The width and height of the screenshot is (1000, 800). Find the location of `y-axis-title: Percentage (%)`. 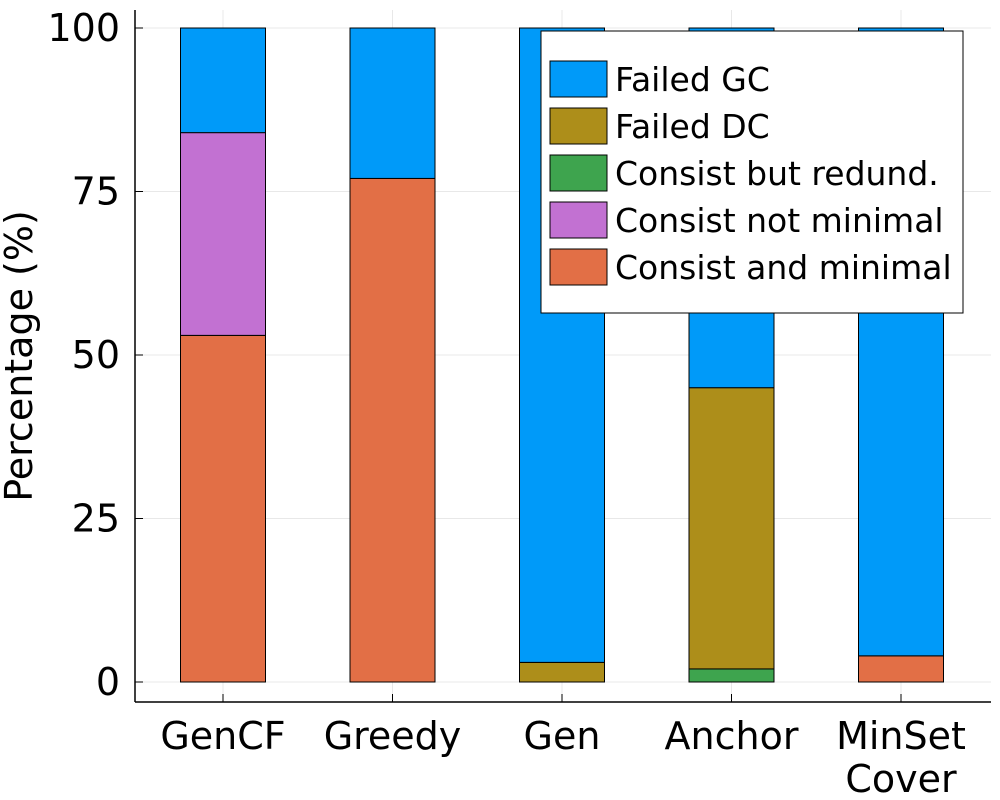

y-axis-title: Percentage (%) is located at coordinates (20, 356).